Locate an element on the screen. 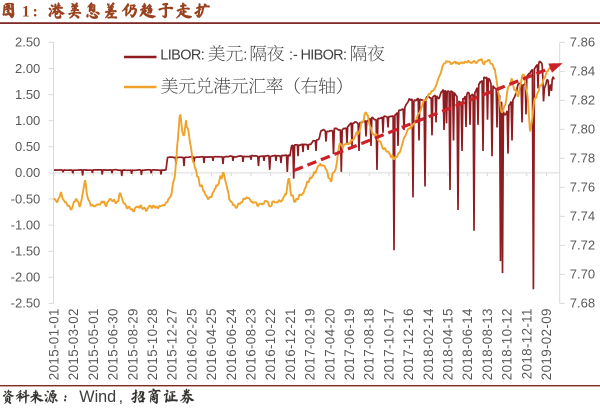 The height and width of the screenshot is (411, 600). svg-text: 2017-10-17 is located at coordinates (388, 344).